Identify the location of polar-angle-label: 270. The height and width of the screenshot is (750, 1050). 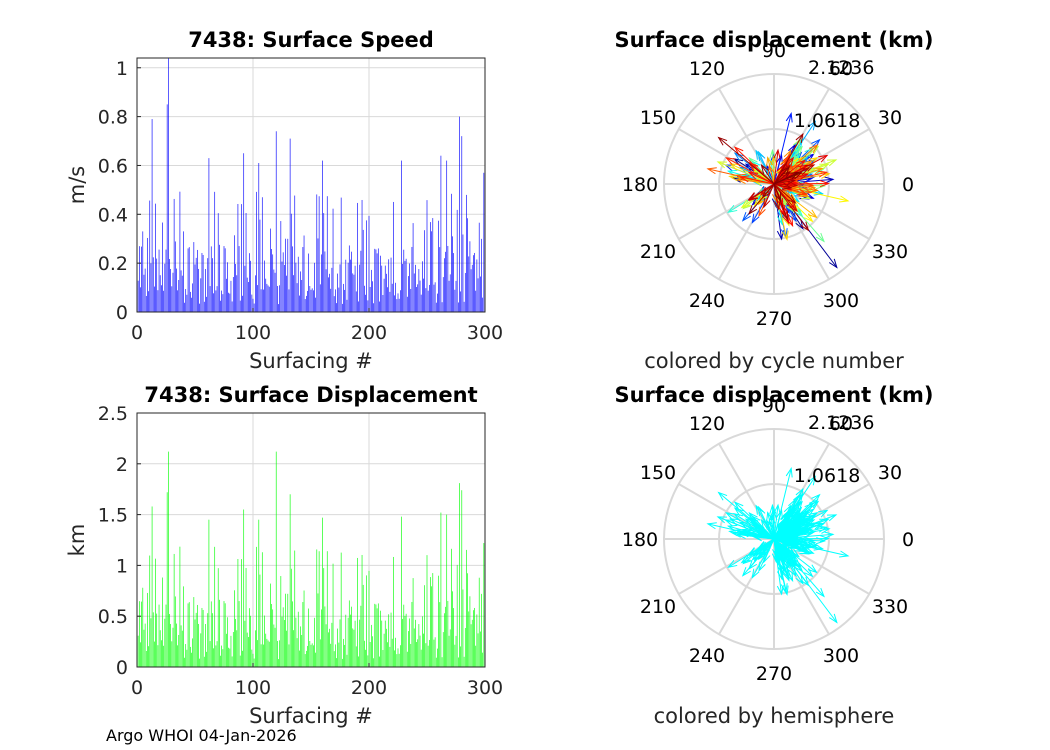
(774, 319).